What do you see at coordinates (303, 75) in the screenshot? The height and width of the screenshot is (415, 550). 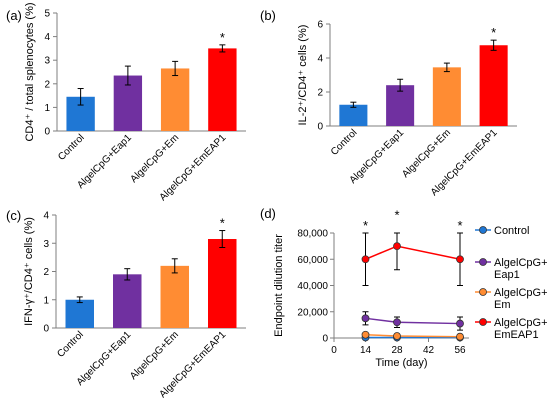 I see `y-axis-title: IL-2⁺/CD4⁺ cells (%)` at bounding box center [303, 75].